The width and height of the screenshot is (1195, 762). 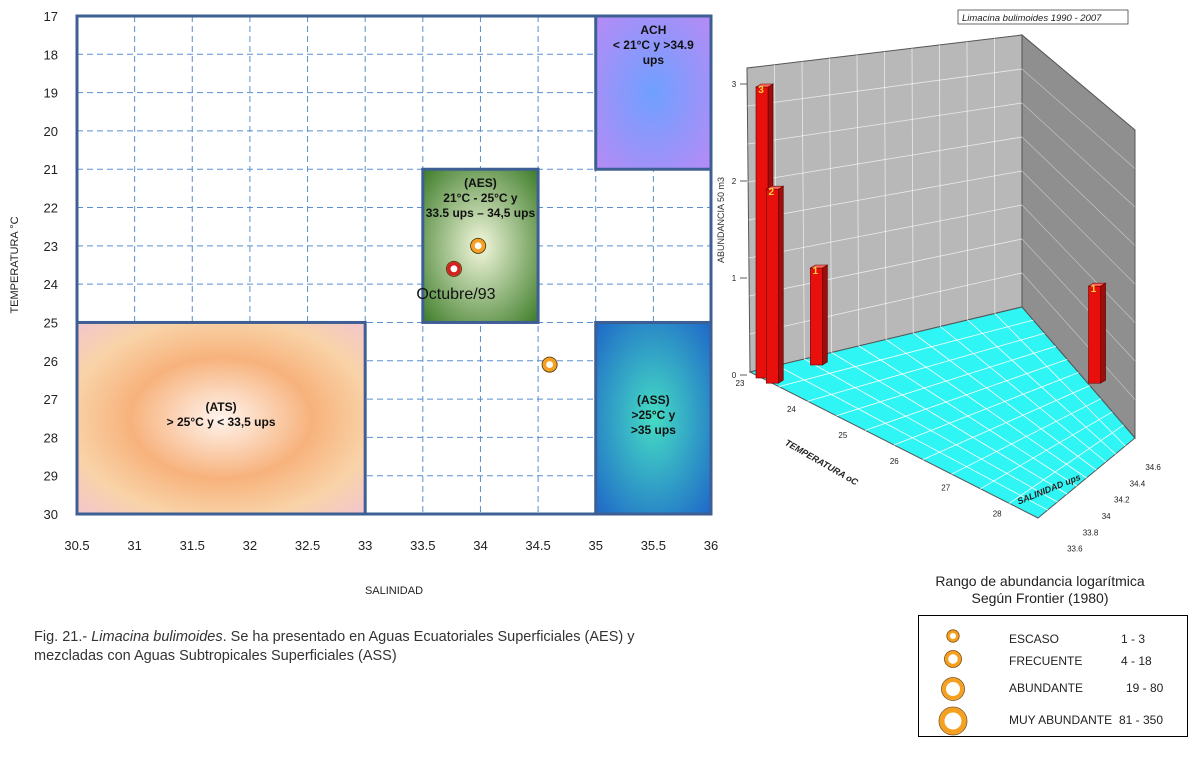 What do you see at coordinates (953, 636) in the screenshot?
I see `marker-small-icon` at bounding box center [953, 636].